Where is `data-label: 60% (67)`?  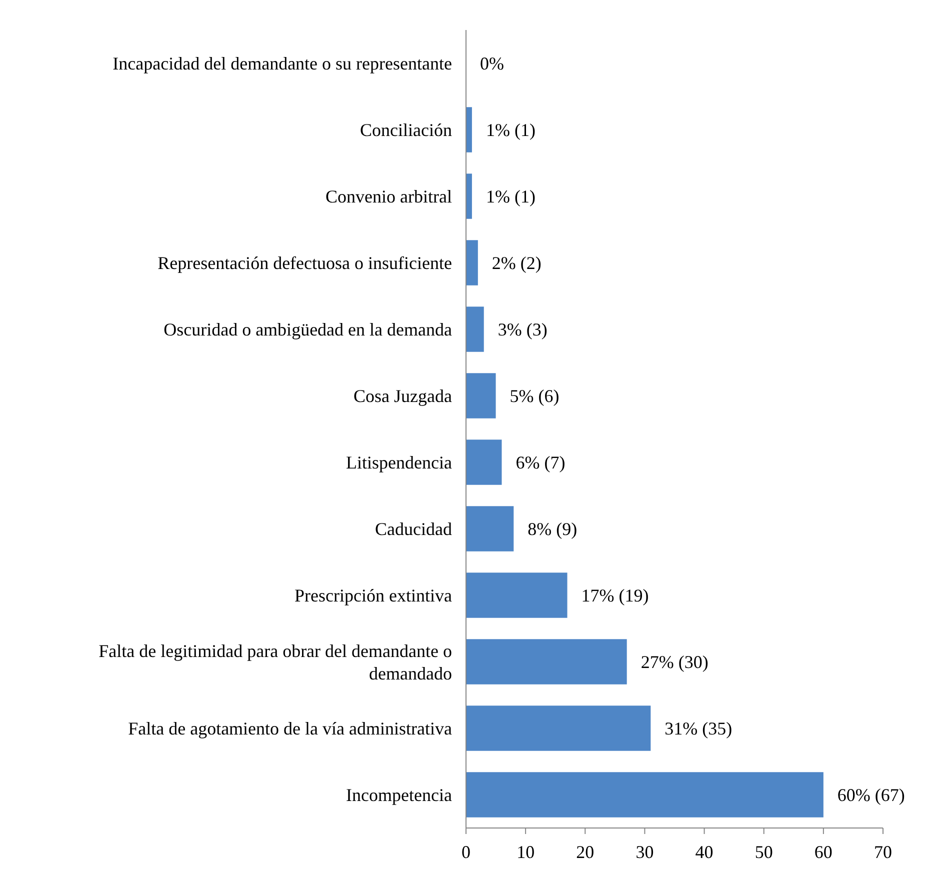
data-label: 60% (67) is located at coordinates (871, 795).